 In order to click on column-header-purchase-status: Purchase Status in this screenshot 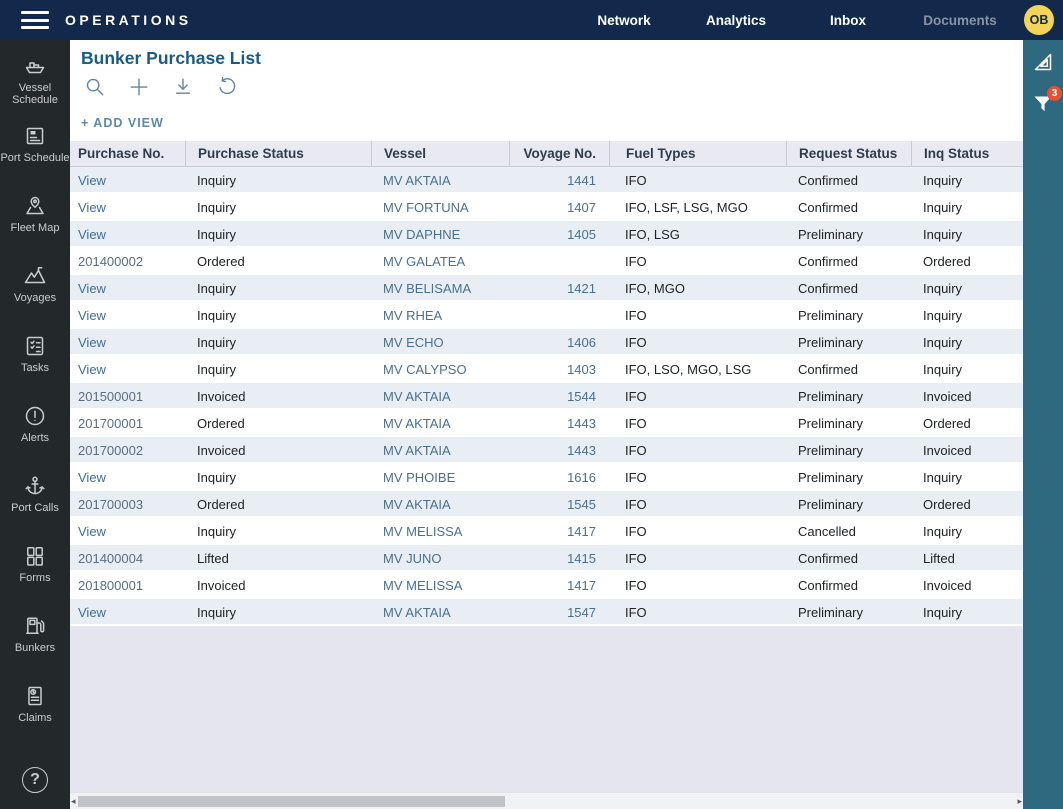, I will do `click(278, 153)`.